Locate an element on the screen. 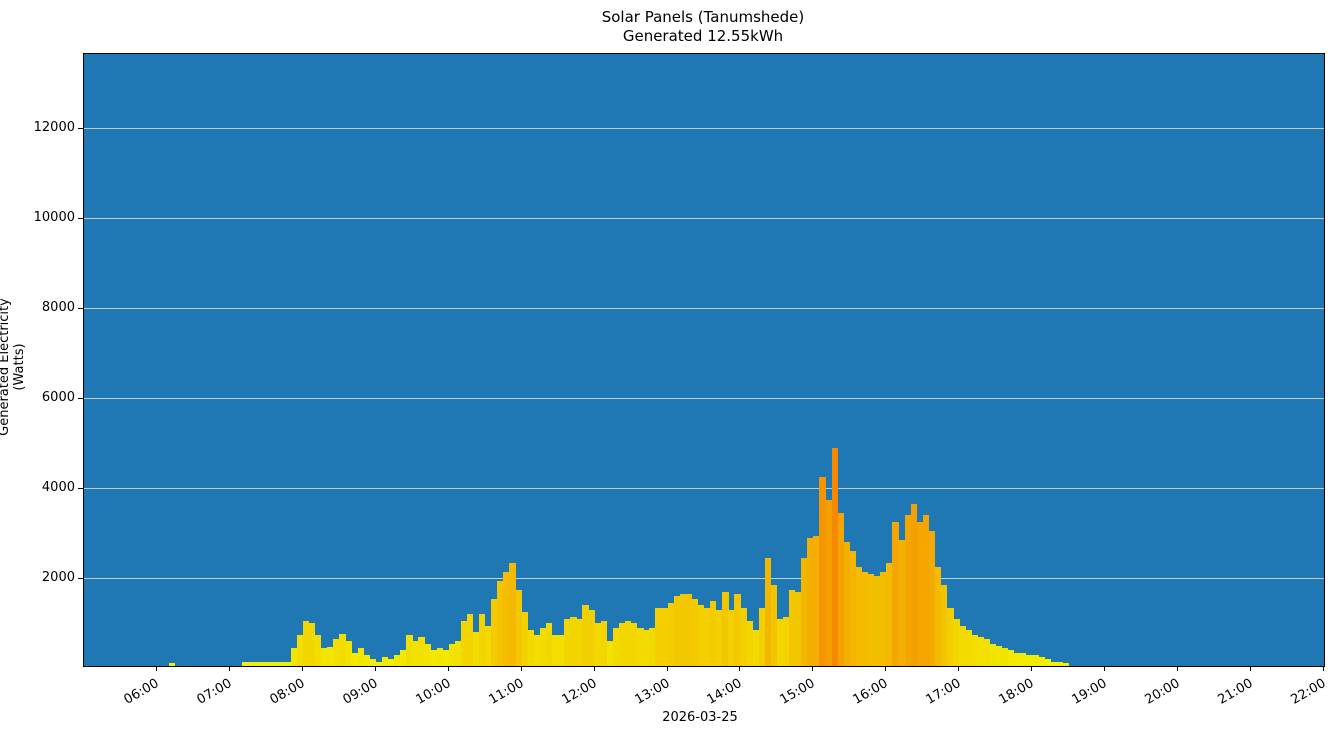 The height and width of the screenshot is (736, 1333). y-axis-title: Generated Electricity (Watts) is located at coordinates (13, 367).